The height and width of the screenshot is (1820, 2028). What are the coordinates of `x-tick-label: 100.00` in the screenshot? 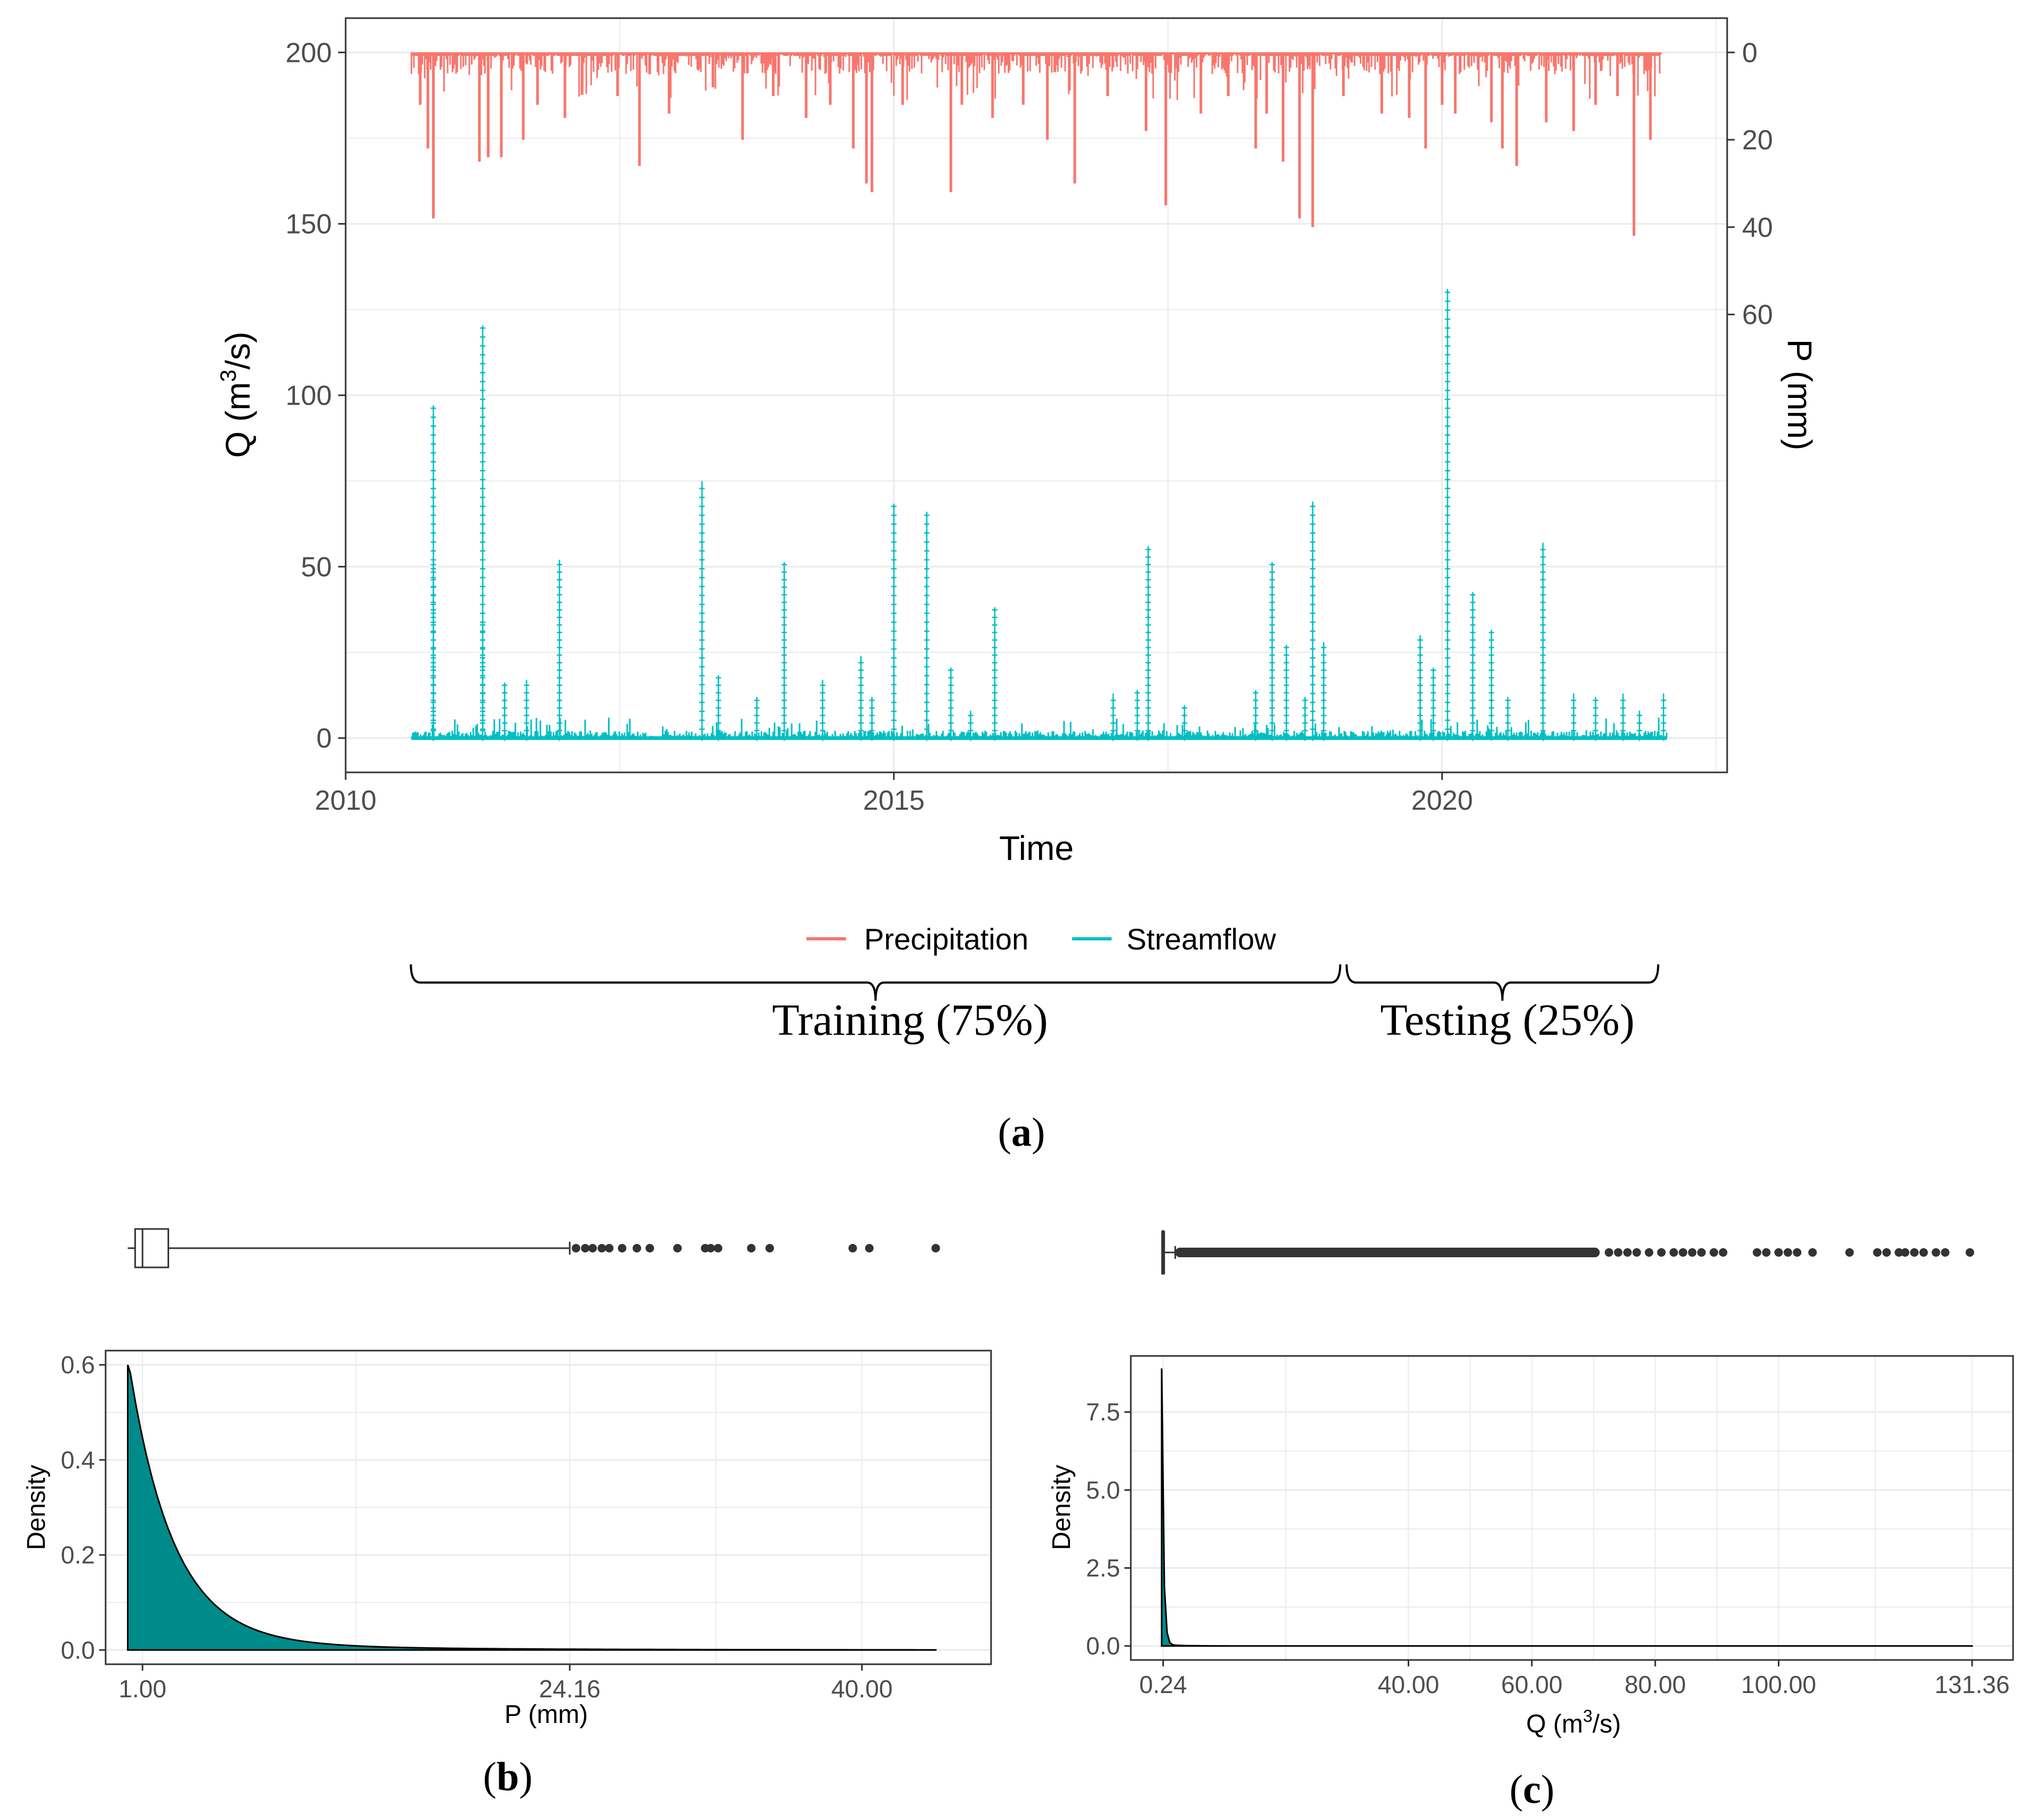 It's located at (1778, 1684).